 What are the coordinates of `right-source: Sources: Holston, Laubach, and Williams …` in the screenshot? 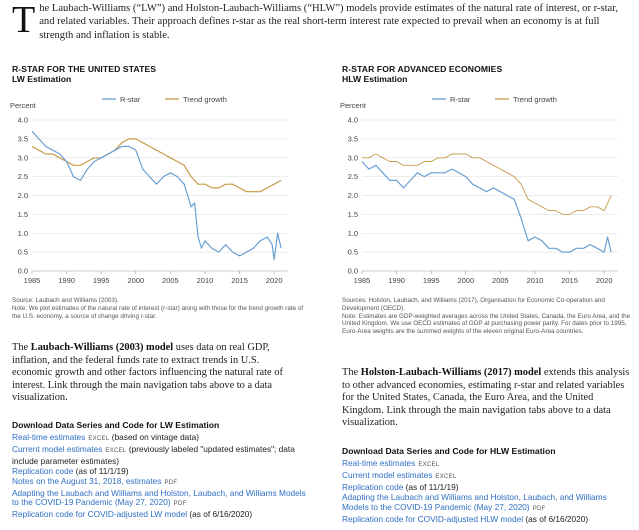 It's located at (487, 316).